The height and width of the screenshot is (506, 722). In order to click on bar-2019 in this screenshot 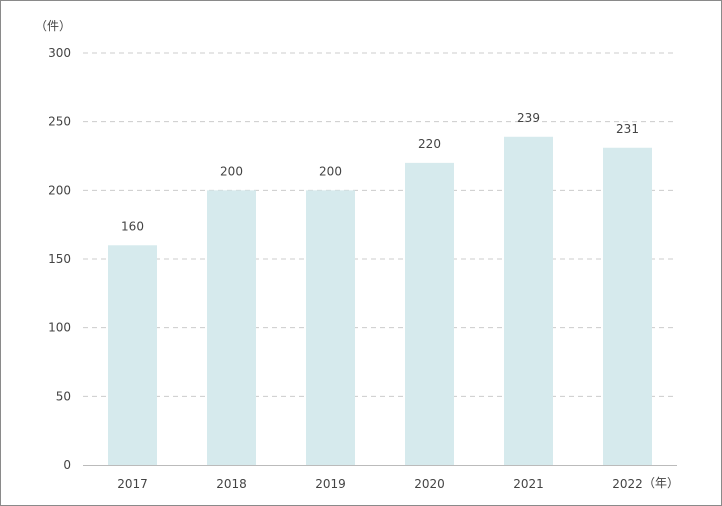, I will do `click(330, 328)`.